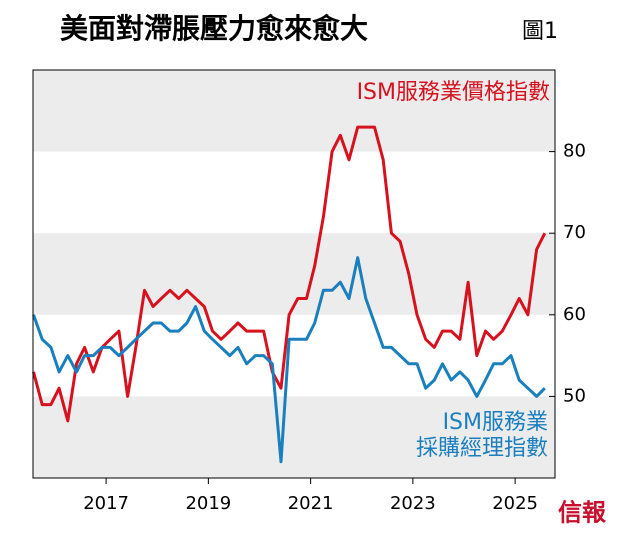 Image resolution: width=620 pixels, height=536 pixels. Describe the element at coordinates (574, 232) in the screenshot. I see `y-tick-label: 70` at that location.